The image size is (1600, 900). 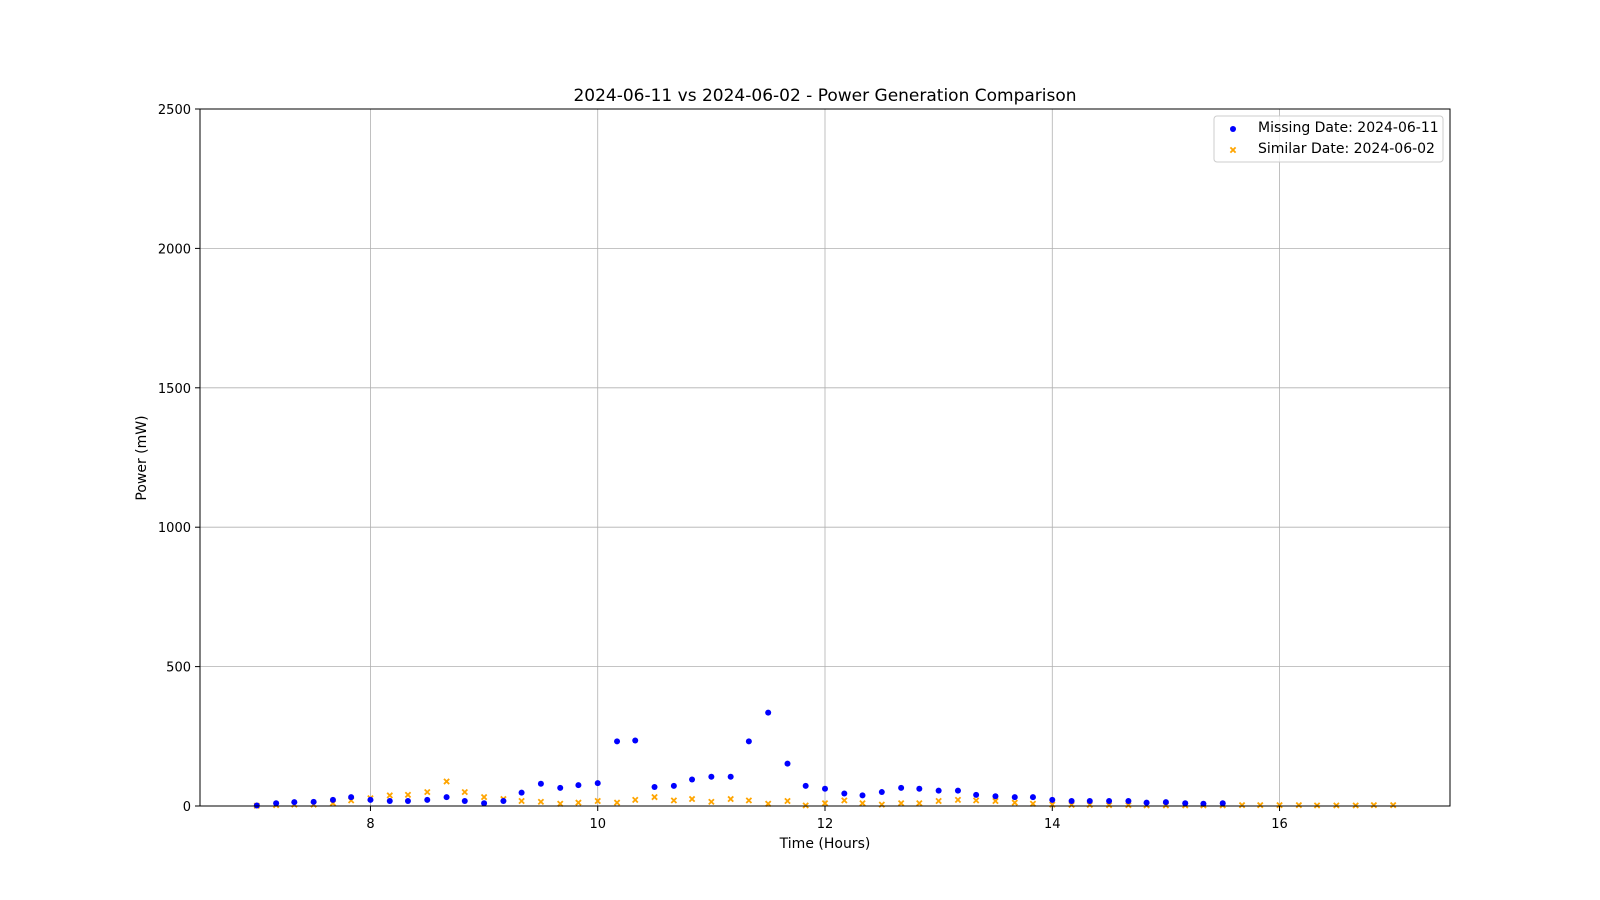 I want to click on legend-marker-similar, so click(x=1233, y=150).